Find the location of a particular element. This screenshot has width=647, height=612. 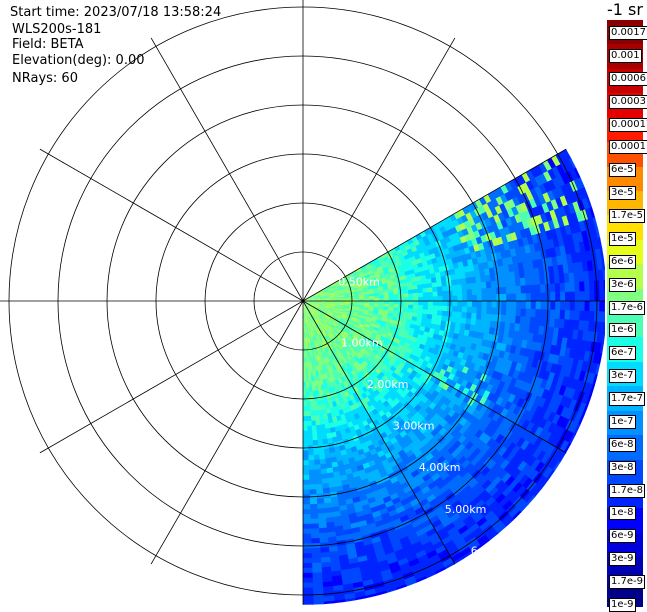

nrays-label: NRays: 60 is located at coordinates (45, 78).